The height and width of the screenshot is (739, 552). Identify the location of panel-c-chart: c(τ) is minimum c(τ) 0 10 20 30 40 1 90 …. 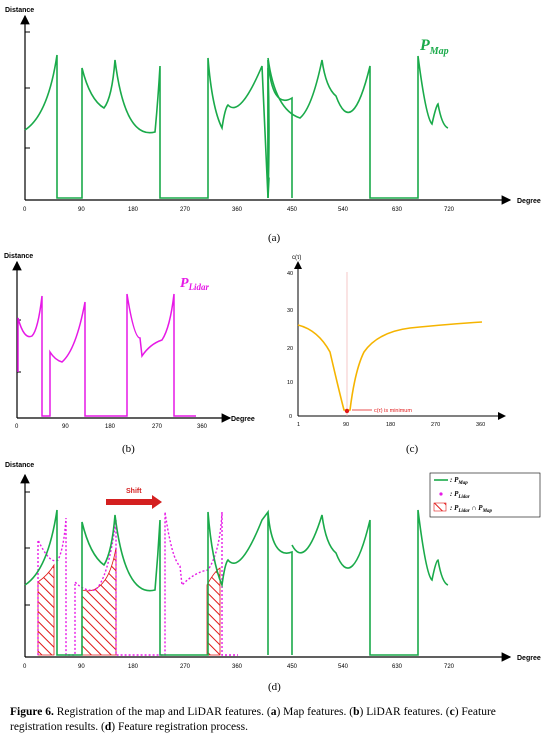
(396, 355).